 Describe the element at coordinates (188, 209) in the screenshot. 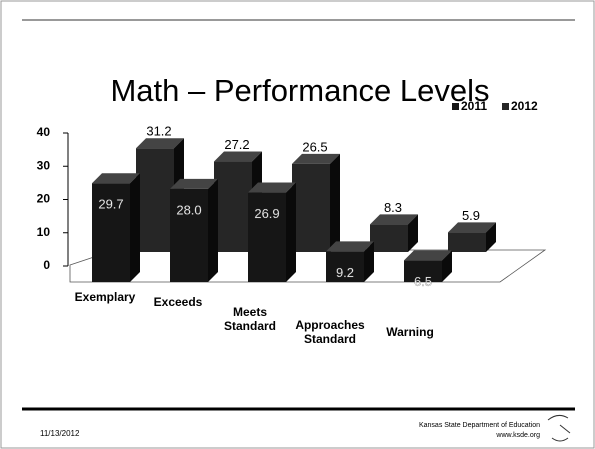

I see `data-label: 28.0` at that location.